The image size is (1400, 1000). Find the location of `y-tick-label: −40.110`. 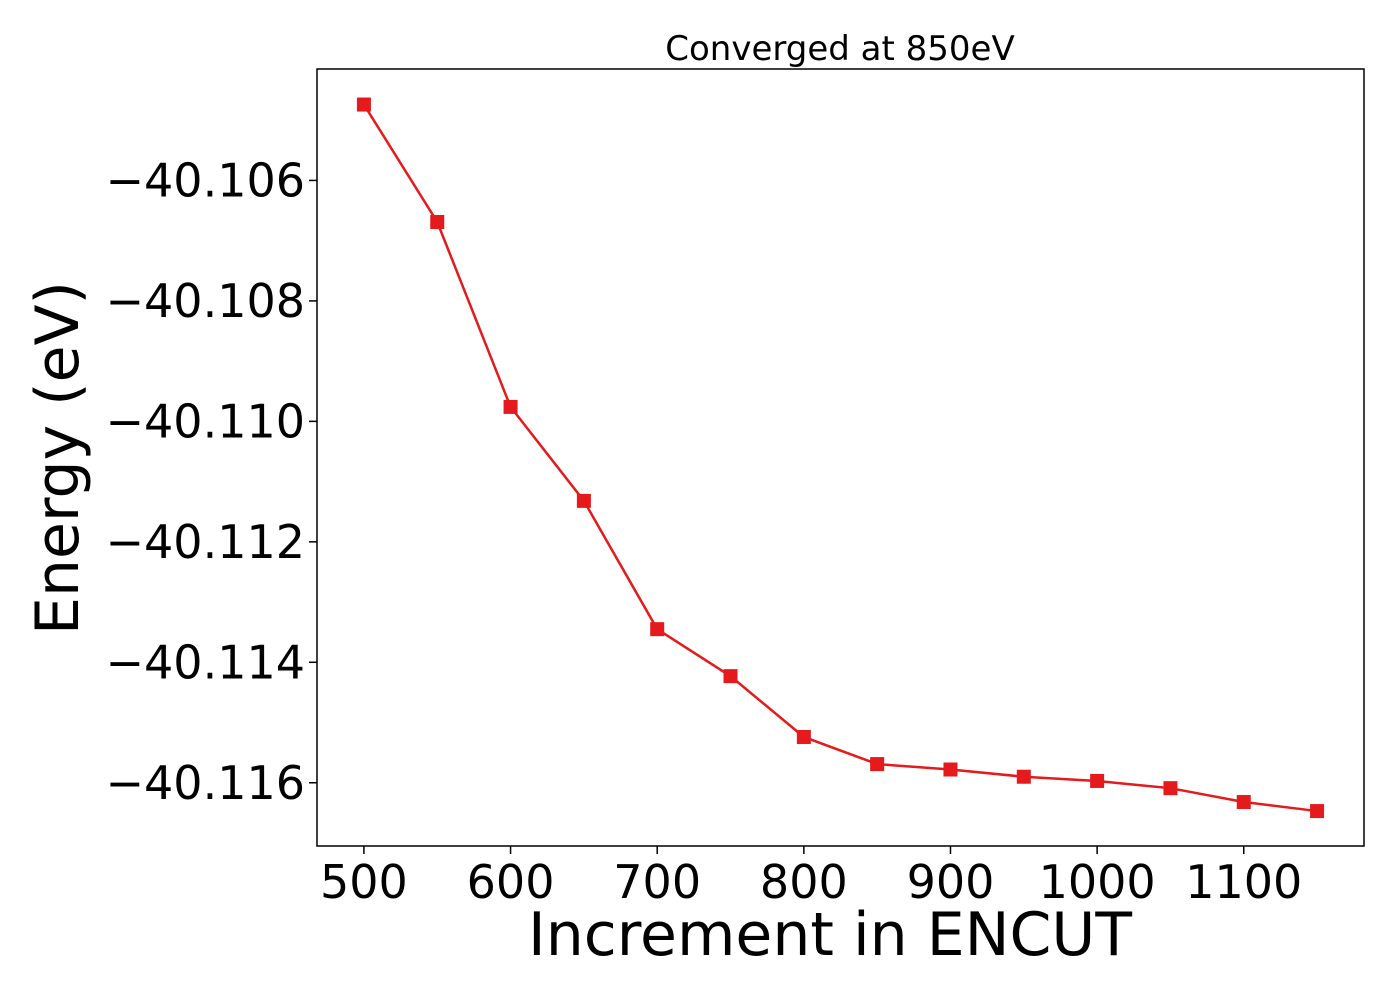

y-tick-label: −40.110 is located at coordinates (206, 421).